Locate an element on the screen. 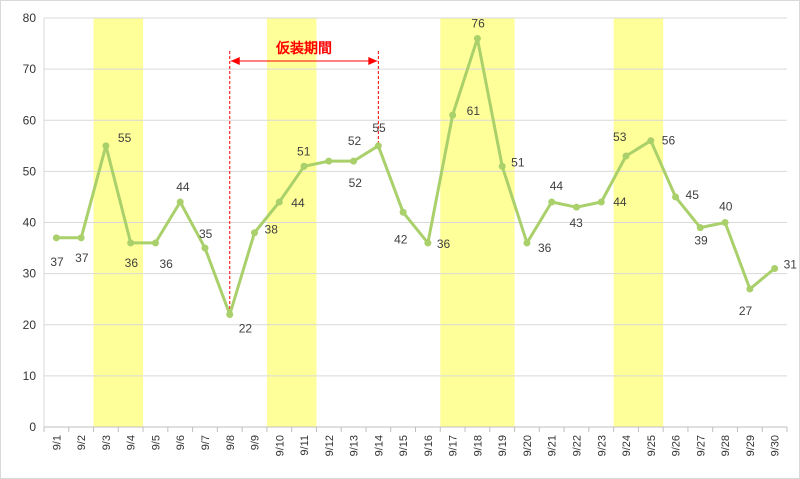 This screenshot has width=800, height=479. x-tick-label-9-27: 9/27 is located at coordinates (701, 445).